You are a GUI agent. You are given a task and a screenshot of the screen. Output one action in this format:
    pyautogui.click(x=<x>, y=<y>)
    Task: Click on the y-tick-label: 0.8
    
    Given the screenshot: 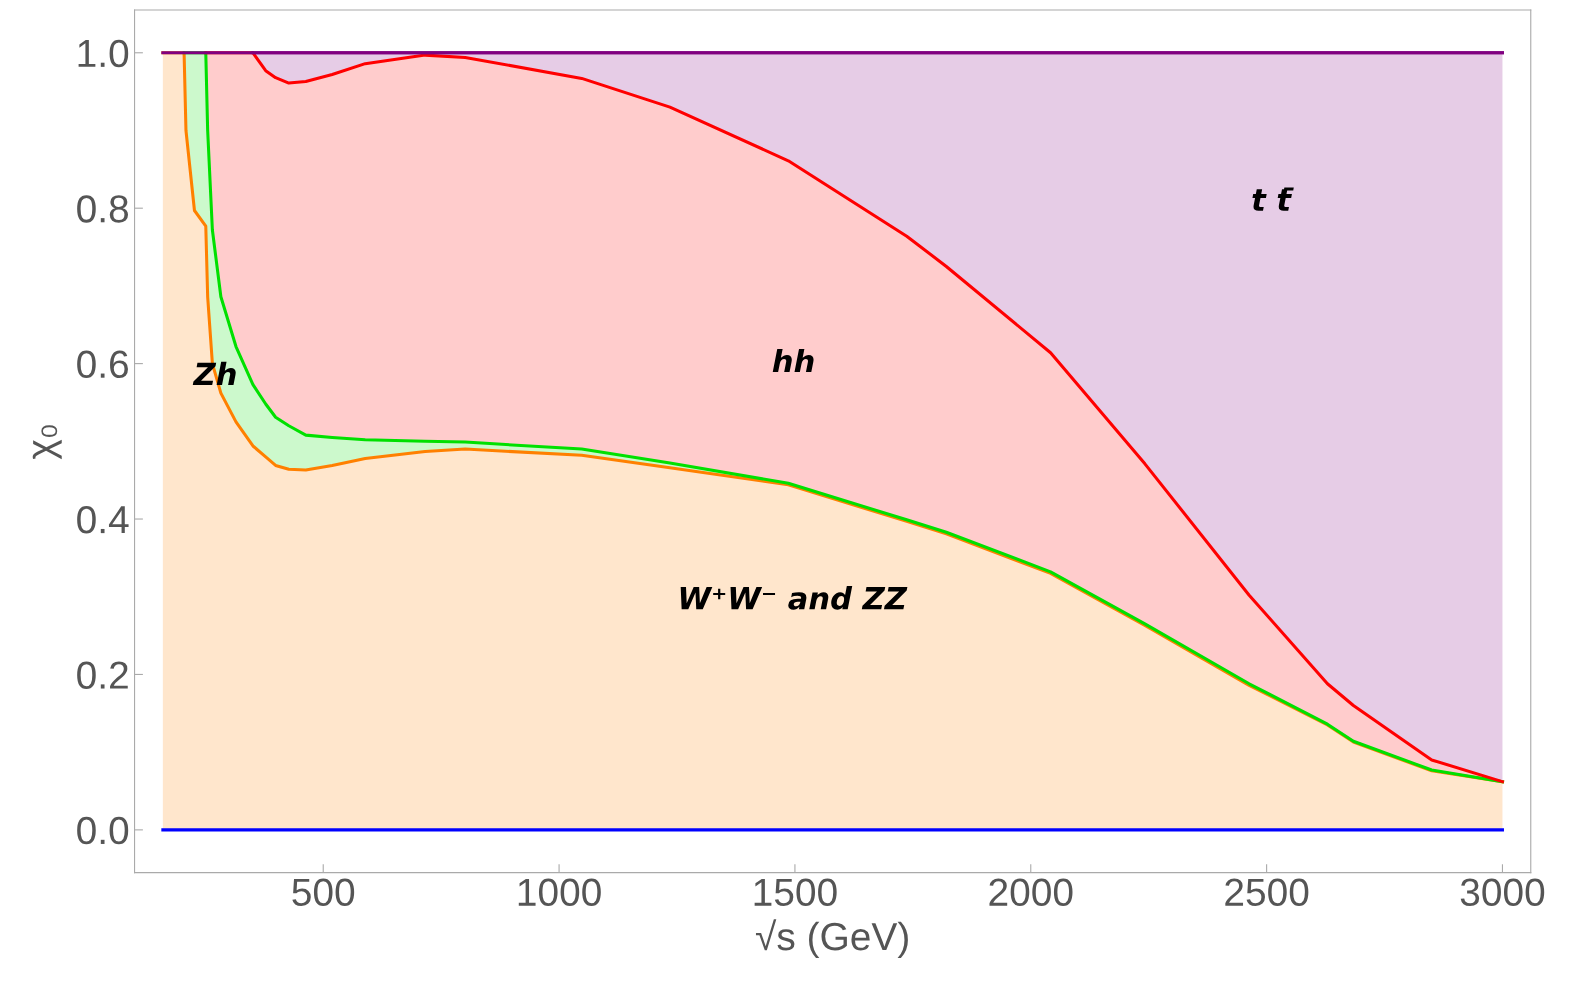 What is the action you would take?
    pyautogui.click(x=103, y=209)
    